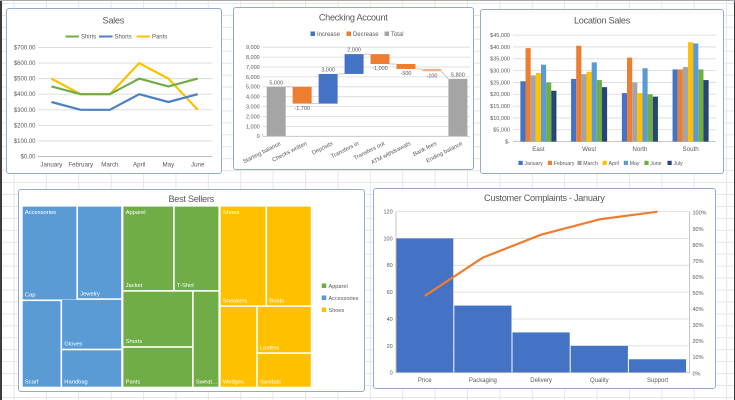 The height and width of the screenshot is (400, 735). What do you see at coordinates (458, 76) in the screenshot?
I see `svg-text: 5,800` at bounding box center [458, 76].